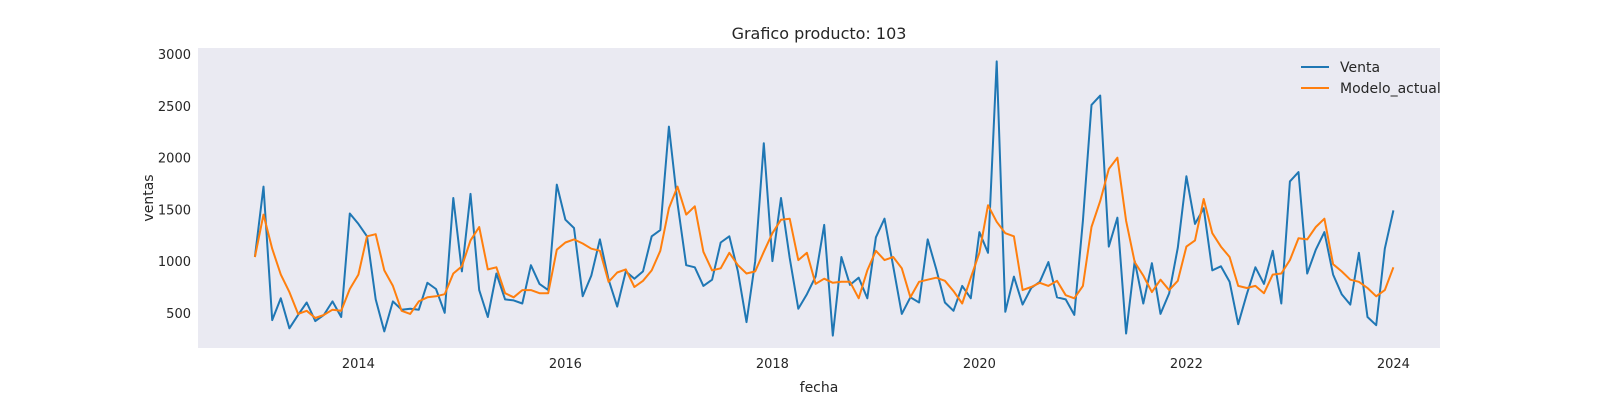  What do you see at coordinates (1371, 78) in the screenshot?
I see `legend: Venta Modelo_actual` at bounding box center [1371, 78].